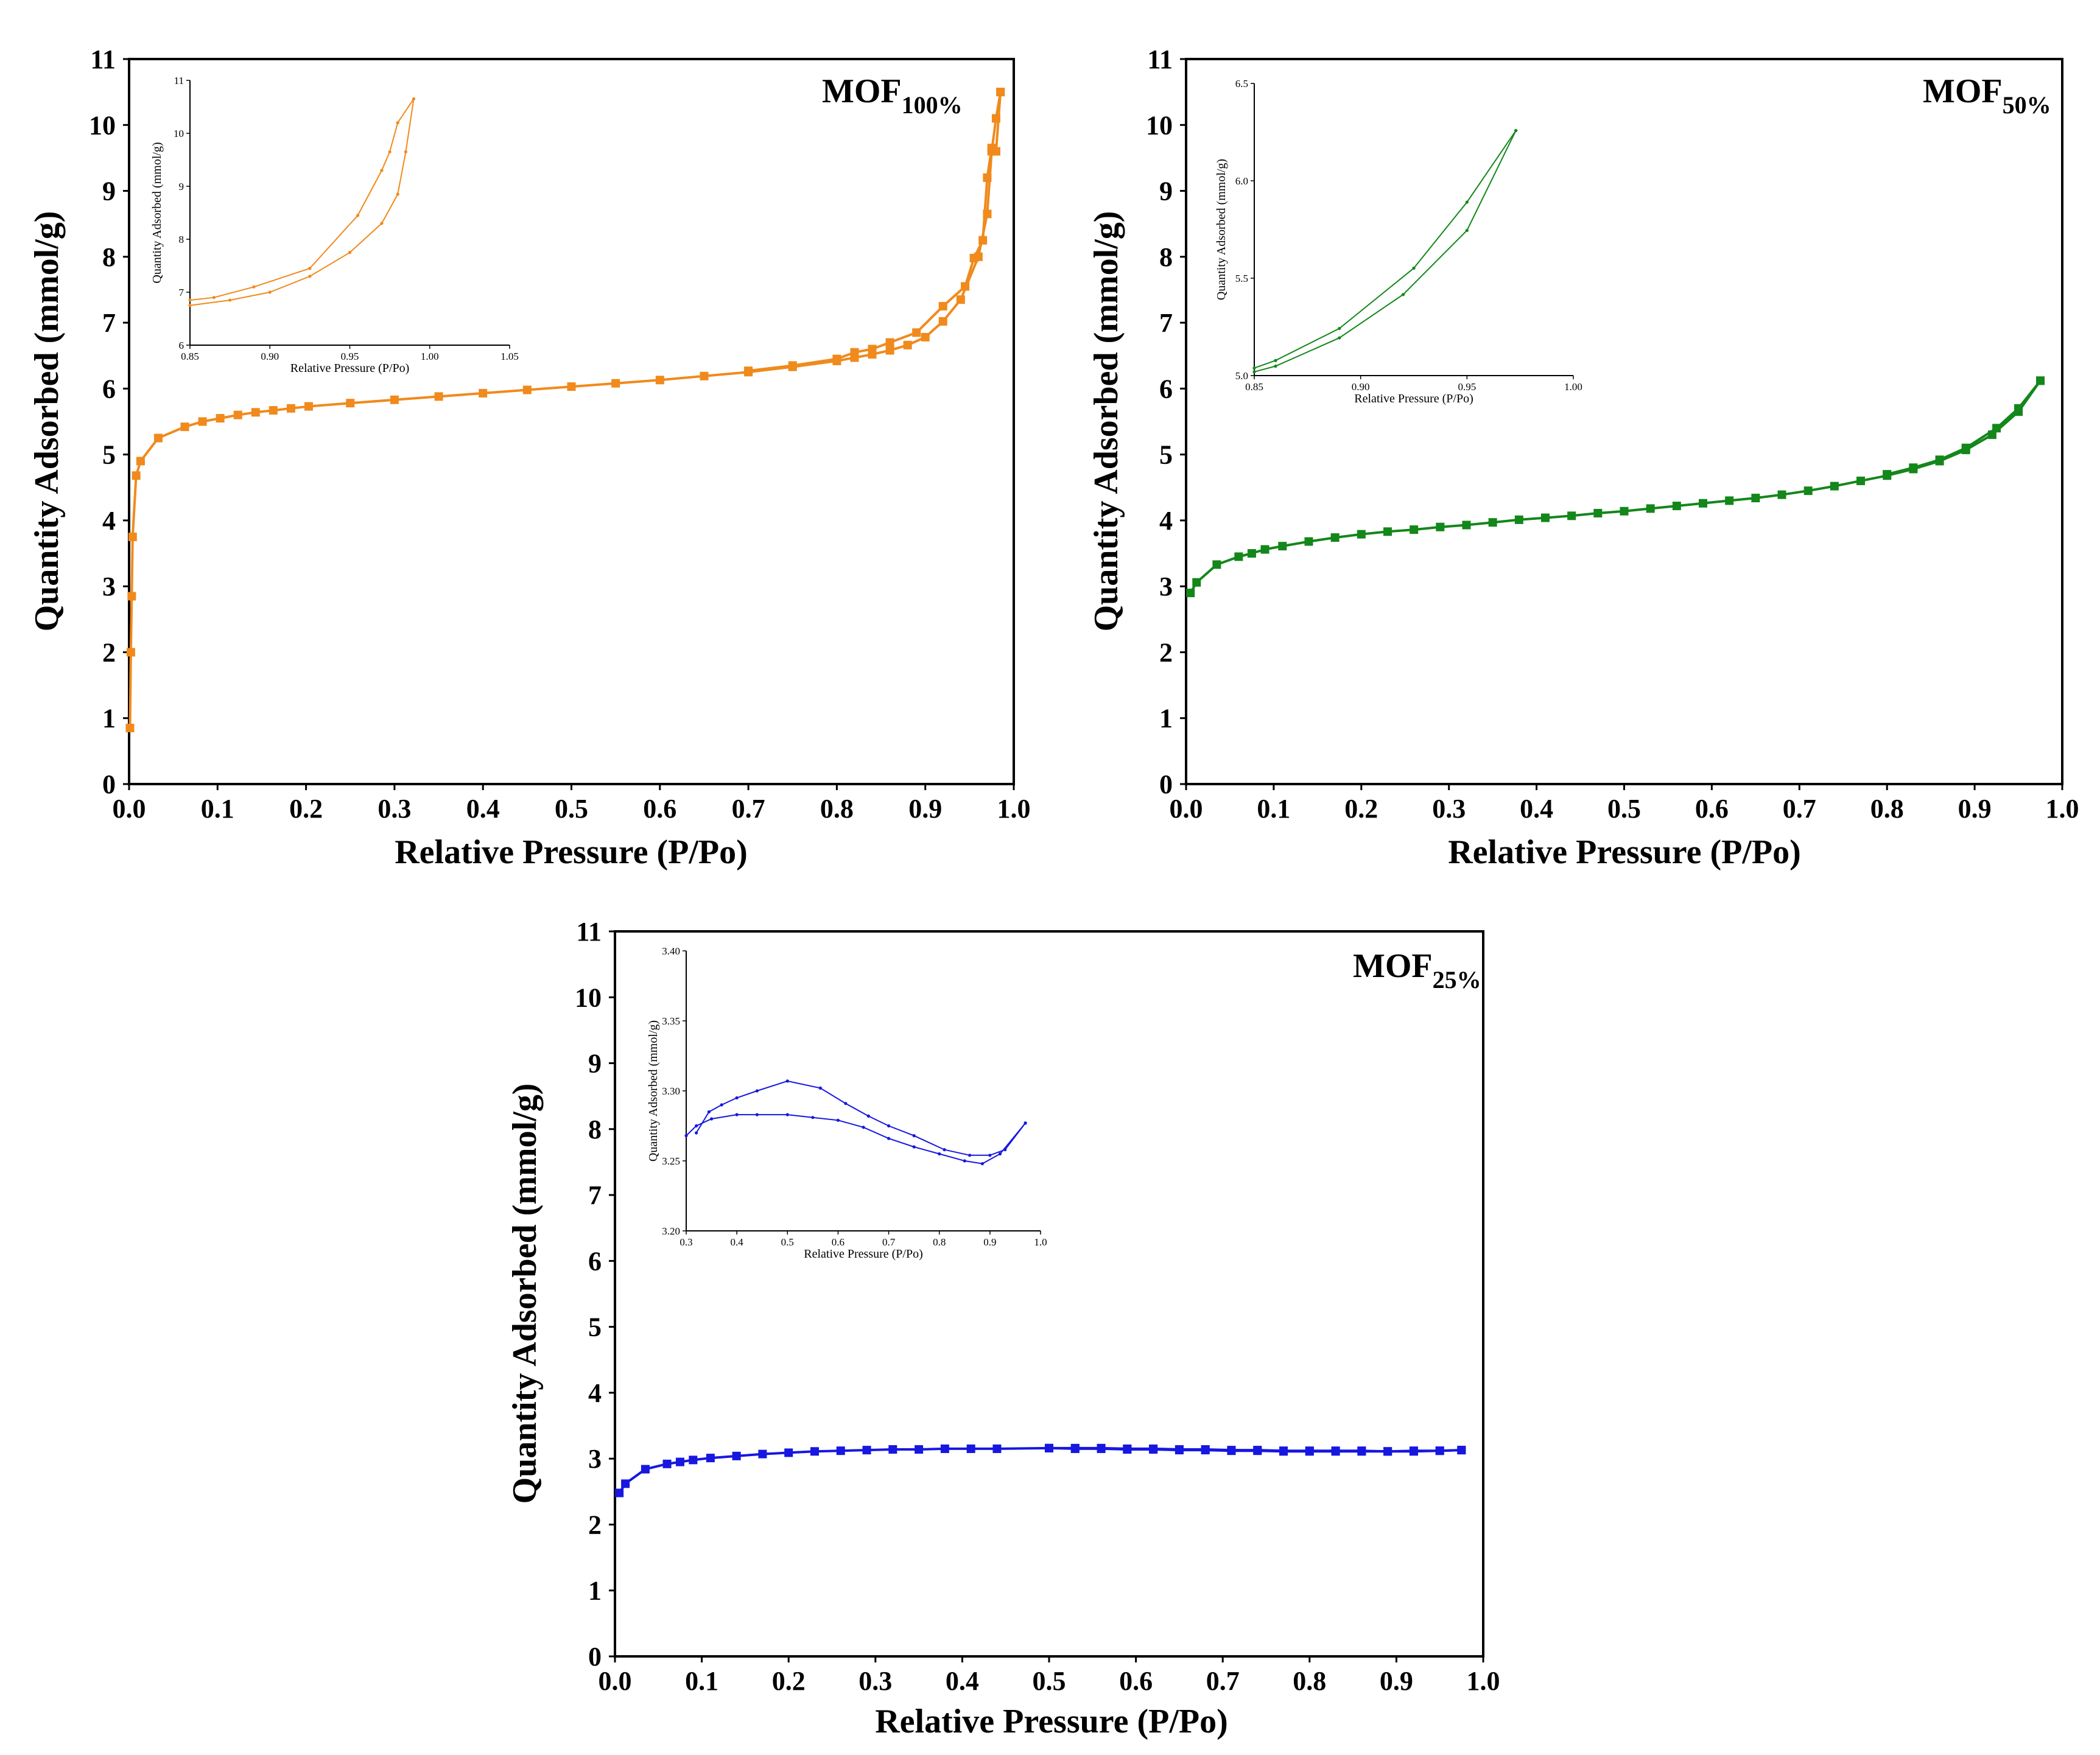 The height and width of the screenshot is (1755, 2100). Describe the element at coordinates (595, 1591) in the screenshot. I see `y-tick-label: 1` at that location.